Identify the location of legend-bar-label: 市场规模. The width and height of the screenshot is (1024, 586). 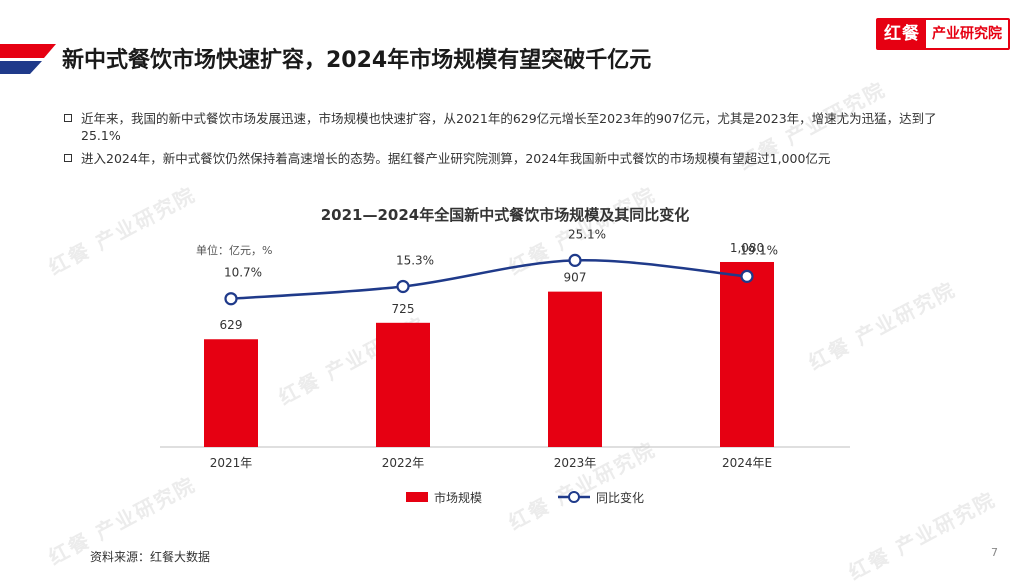
(458, 497).